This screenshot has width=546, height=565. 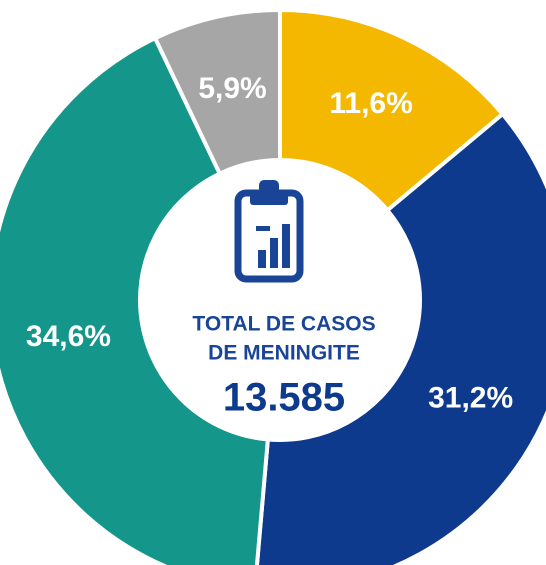 I want to click on clipboard-icon, so click(x=269, y=231).